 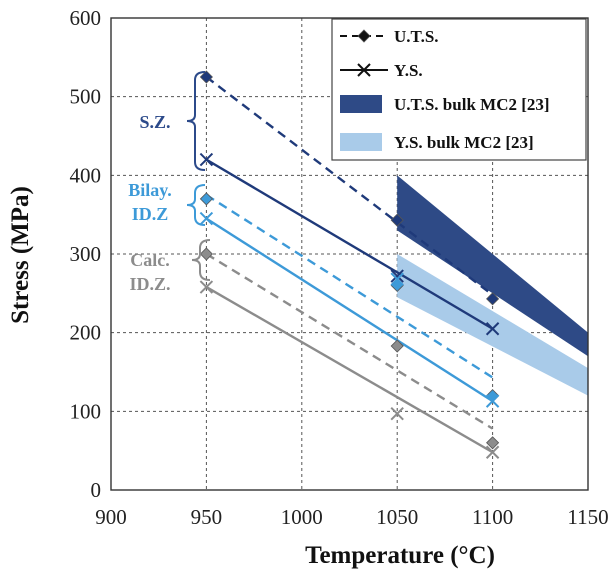 What do you see at coordinates (464, 142) in the screenshot?
I see `legend-label: Y.S. bulk MC2 [23]` at bounding box center [464, 142].